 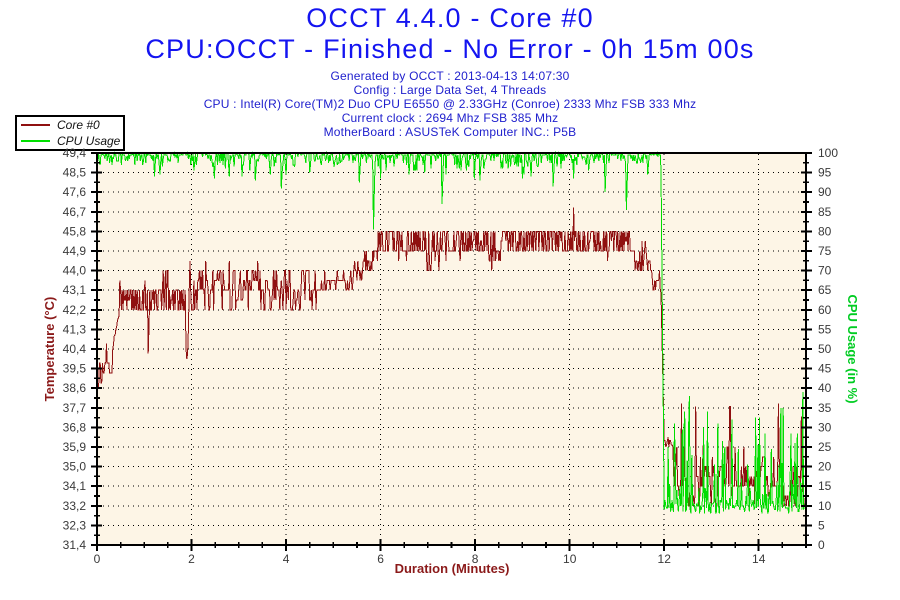 What do you see at coordinates (825, 251) in the screenshot?
I see `svg-text: 75` at bounding box center [825, 251].